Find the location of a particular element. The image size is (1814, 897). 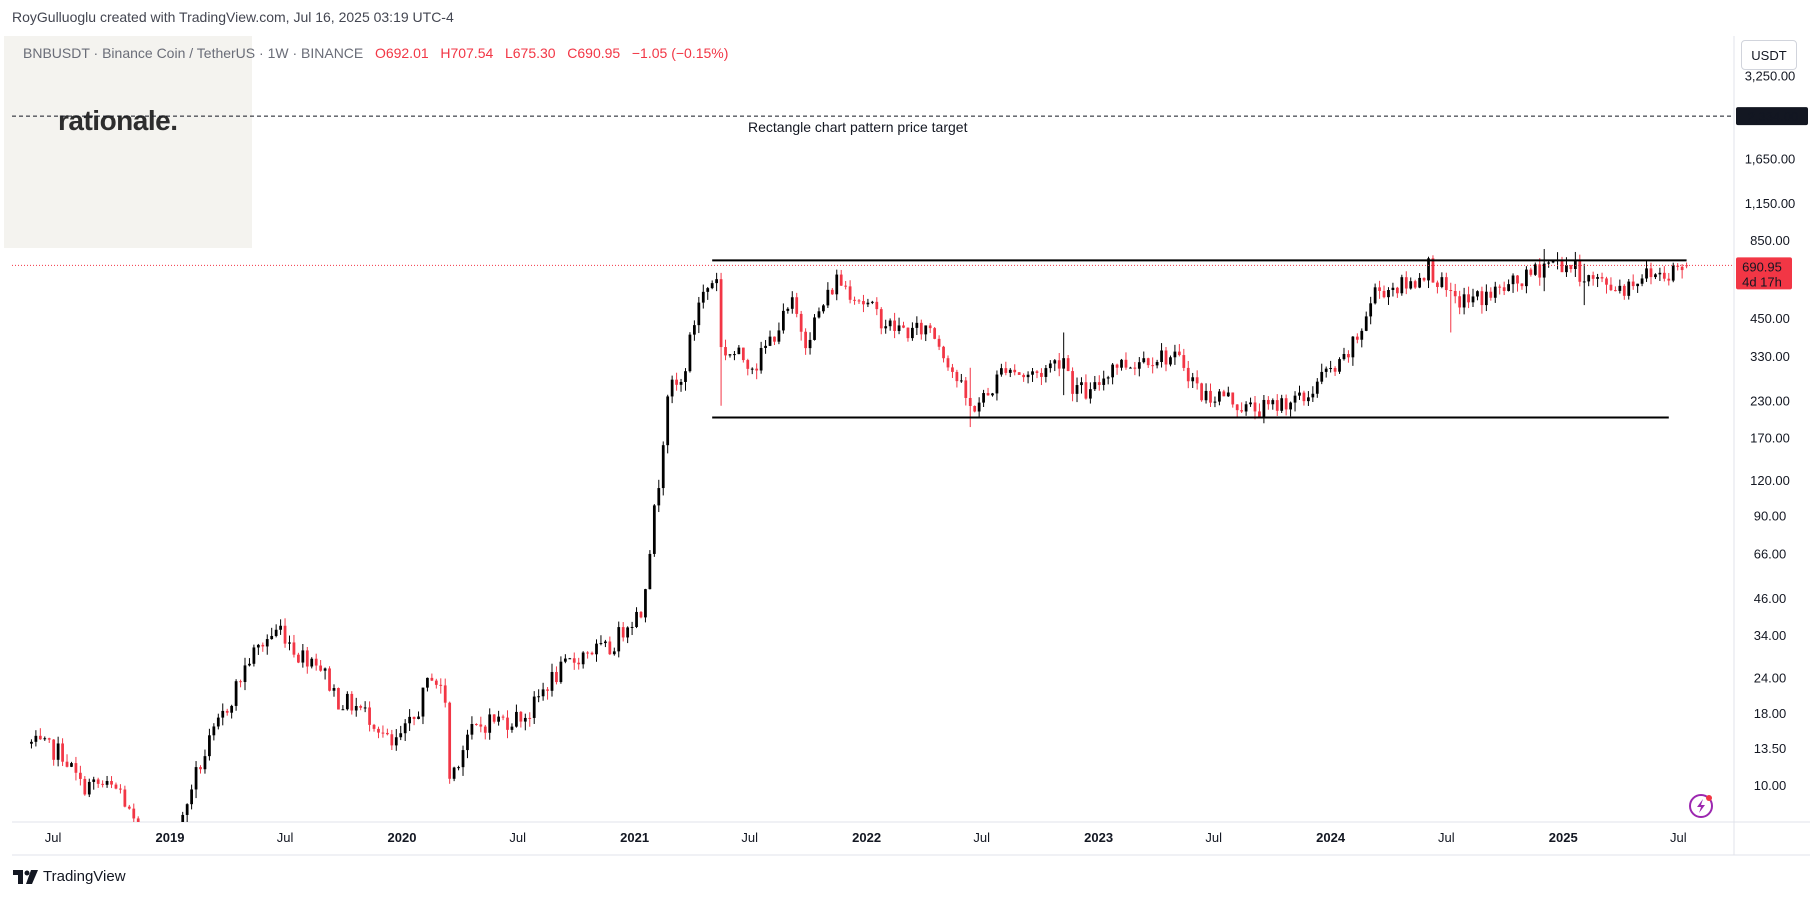

time-tick-label: Jul is located at coordinates (285, 837).